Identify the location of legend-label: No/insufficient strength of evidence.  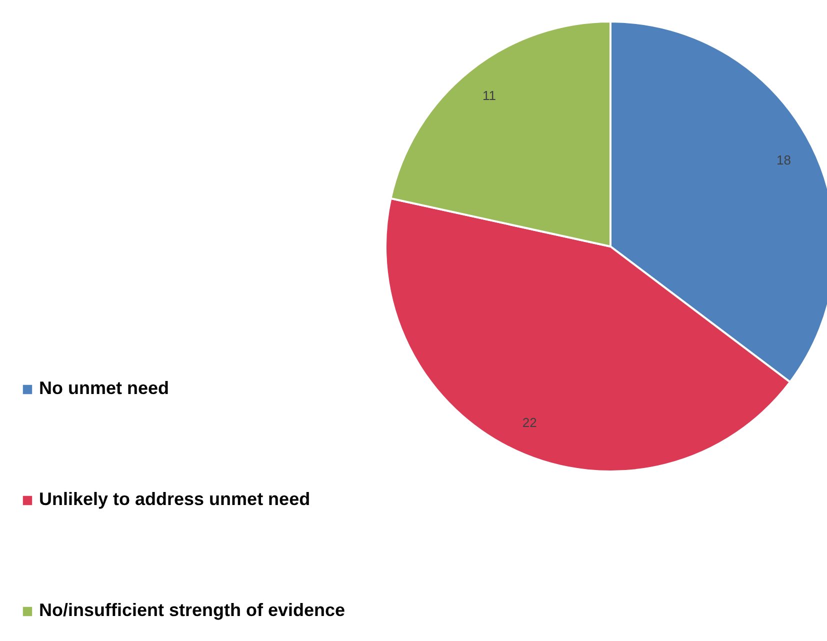
(192, 610).